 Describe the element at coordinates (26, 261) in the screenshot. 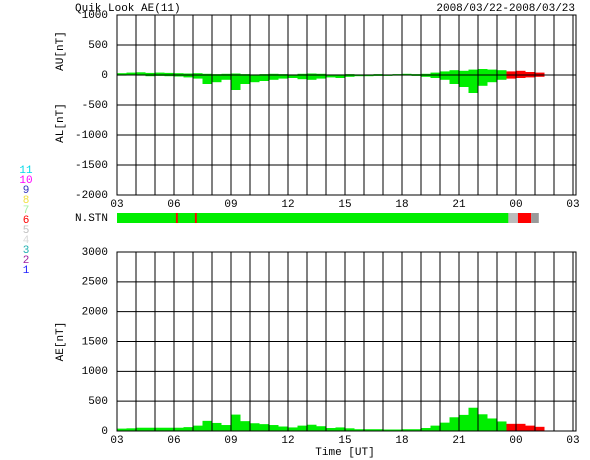

I see `legend-entry: 2` at that location.